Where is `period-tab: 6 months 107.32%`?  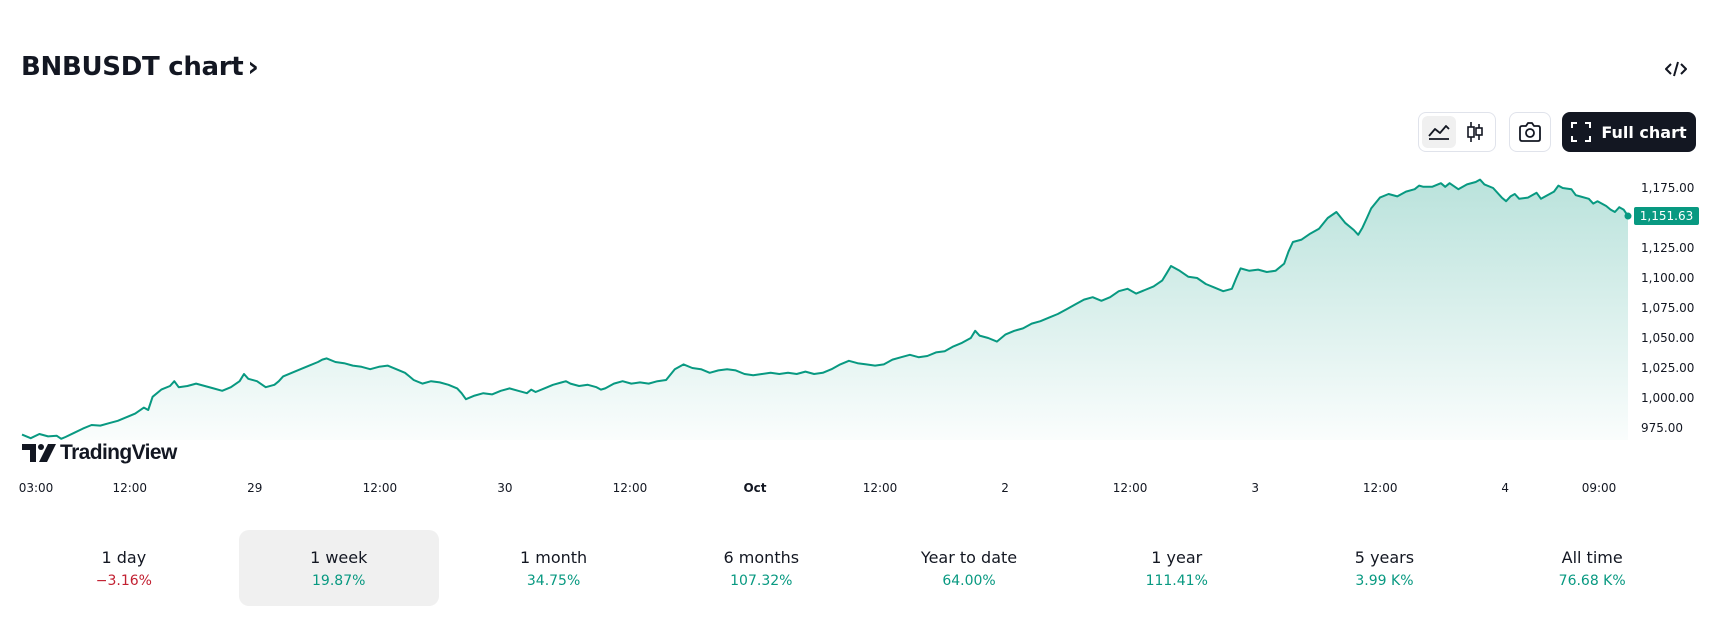
period-tab: 6 months 107.32% is located at coordinates (761, 568).